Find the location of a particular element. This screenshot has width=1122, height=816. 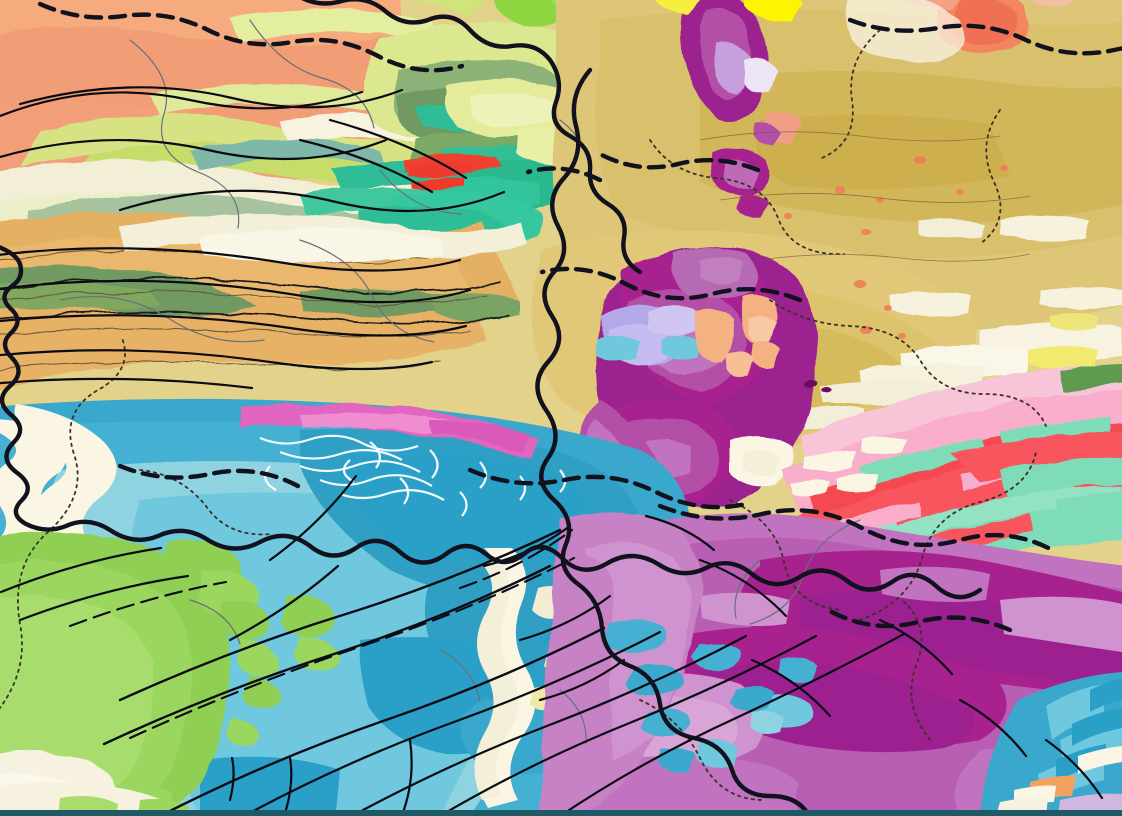

basin-small-intrusions is located at coordinates (896, 247).